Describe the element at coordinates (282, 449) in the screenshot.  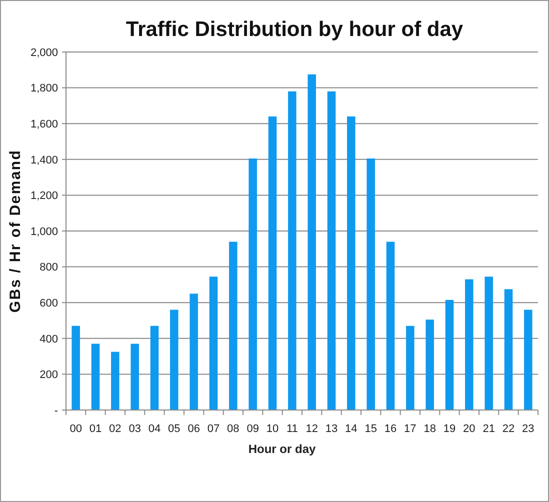
I see `x-axis-title: Hour or day` at that location.